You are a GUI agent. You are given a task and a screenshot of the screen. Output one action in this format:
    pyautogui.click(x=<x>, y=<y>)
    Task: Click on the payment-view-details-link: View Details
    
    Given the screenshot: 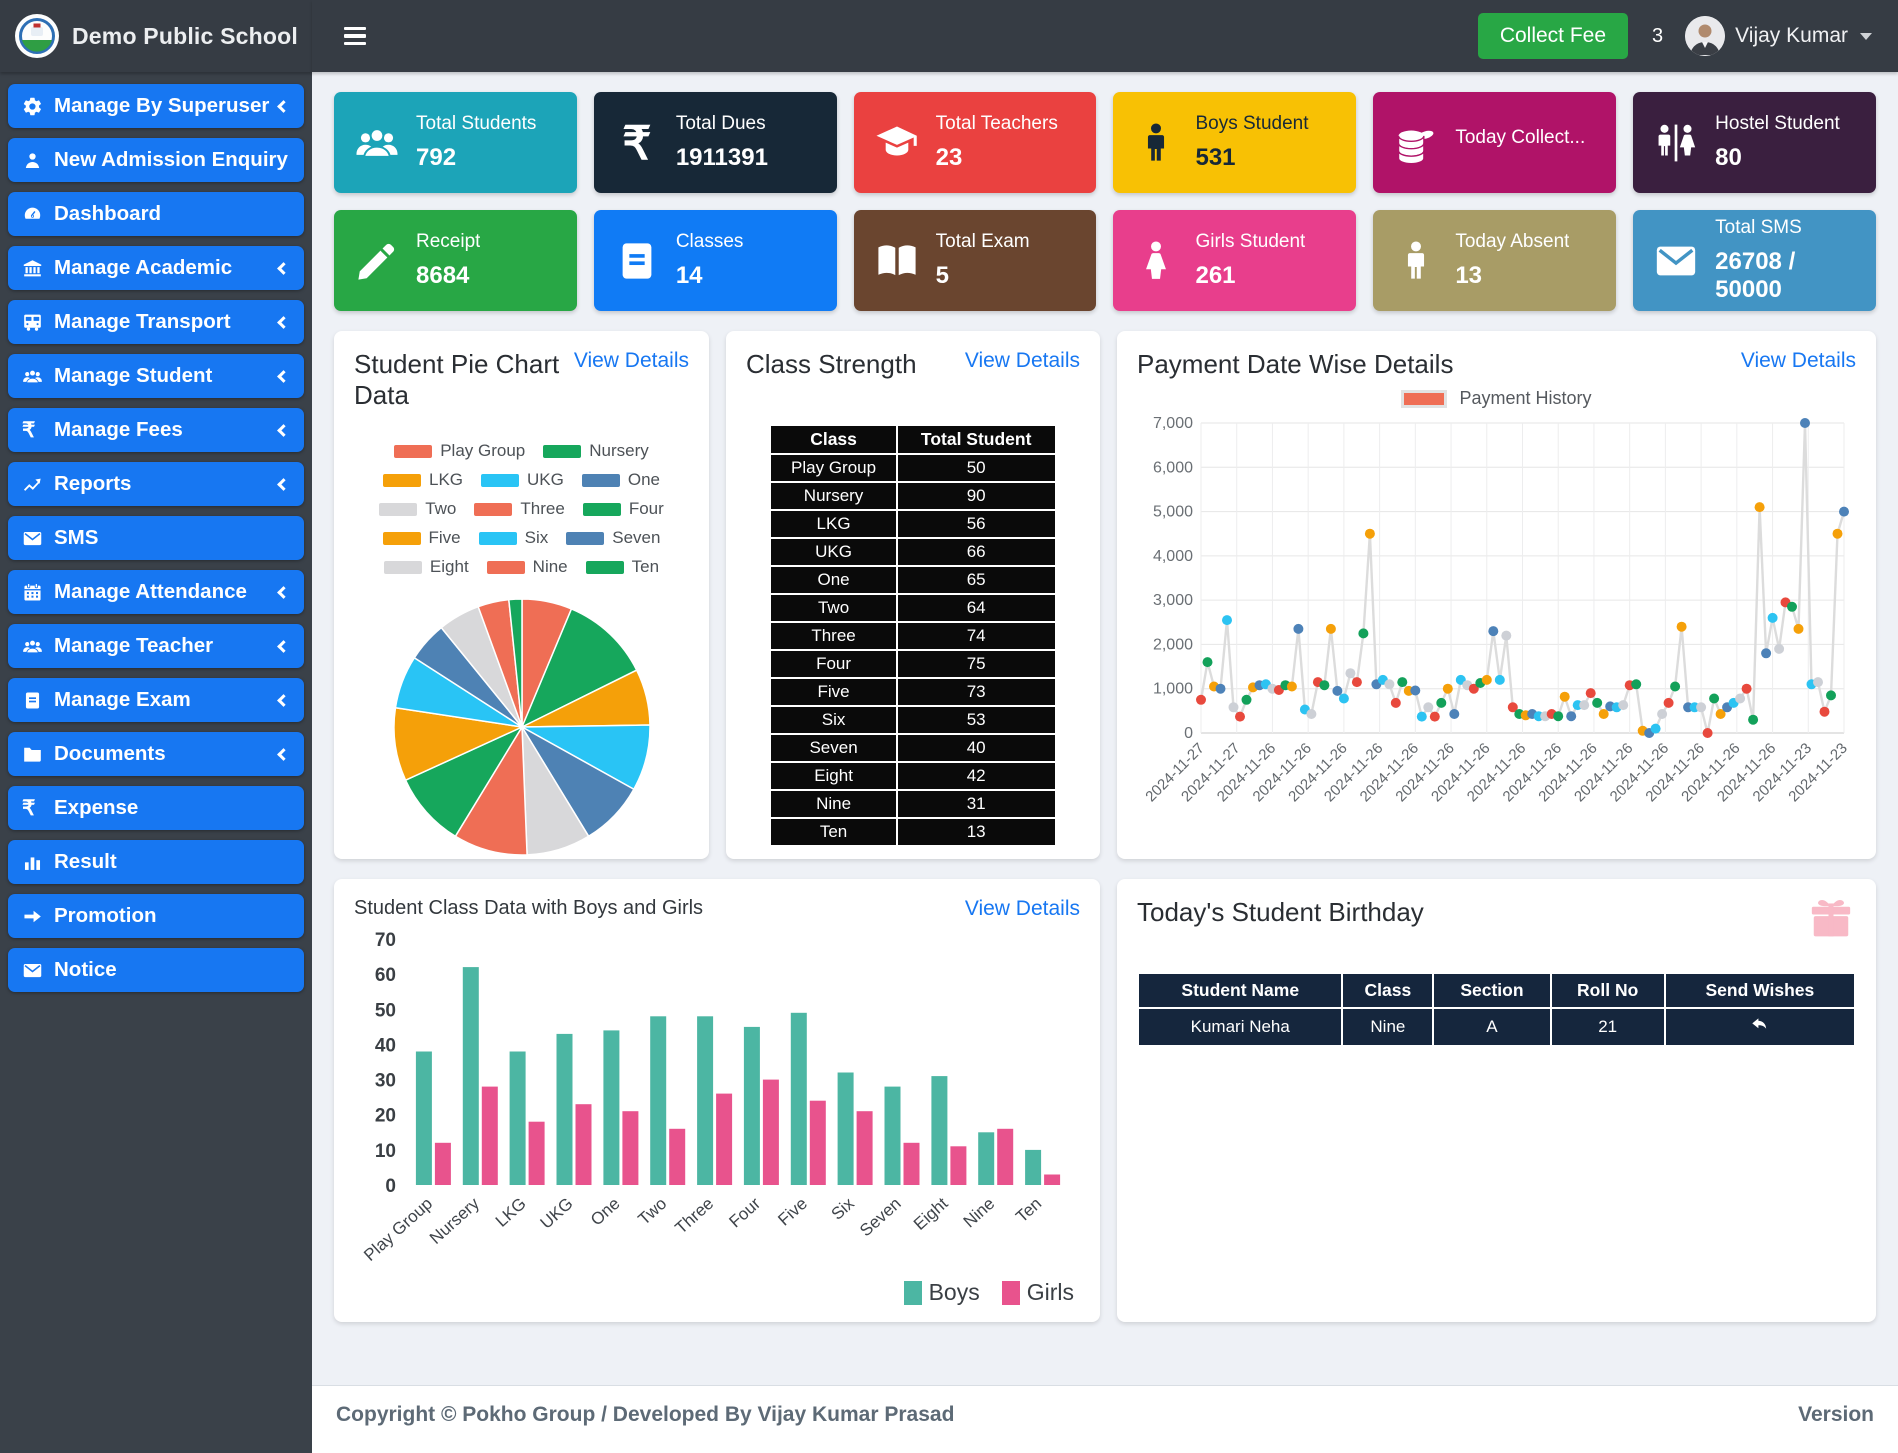 What is the action you would take?
    pyautogui.click(x=1798, y=360)
    